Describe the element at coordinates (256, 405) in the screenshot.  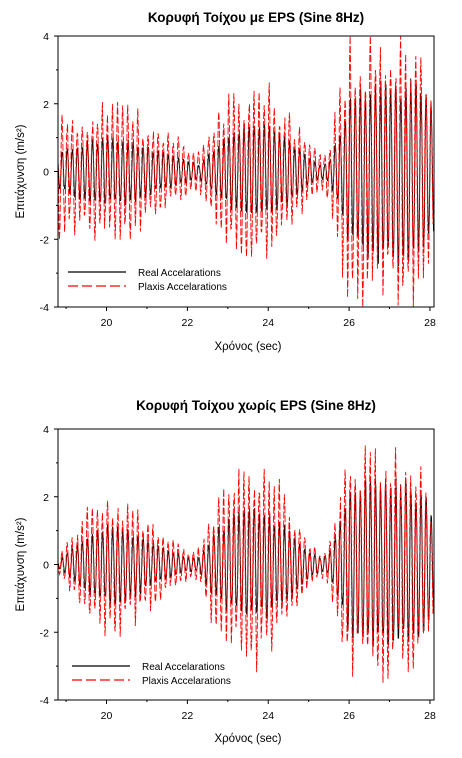
I see `chart-title: Κορυφή Τοίχου χωρίς EPS (Sine 8Hz)` at that location.